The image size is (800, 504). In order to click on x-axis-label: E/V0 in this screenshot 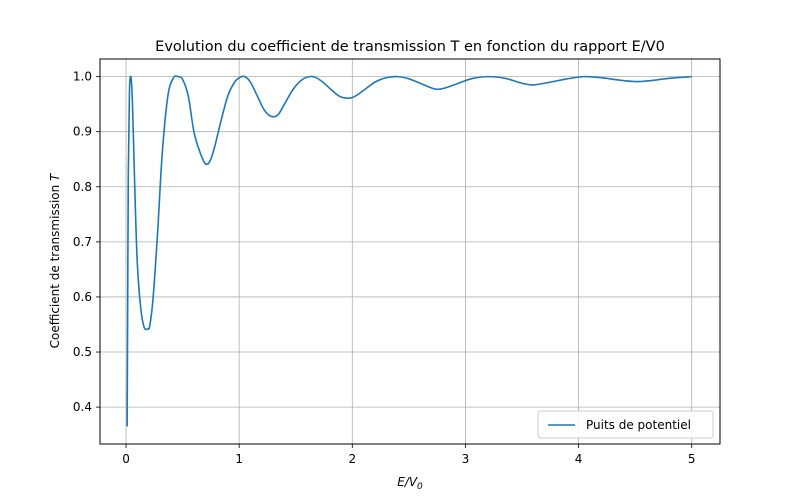, I will do `click(410, 483)`.